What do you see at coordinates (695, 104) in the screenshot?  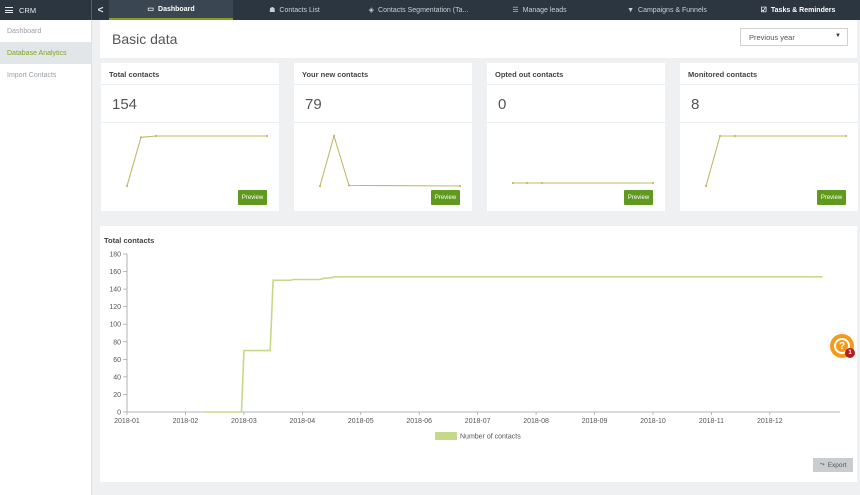 I see `card-value: 8` at bounding box center [695, 104].